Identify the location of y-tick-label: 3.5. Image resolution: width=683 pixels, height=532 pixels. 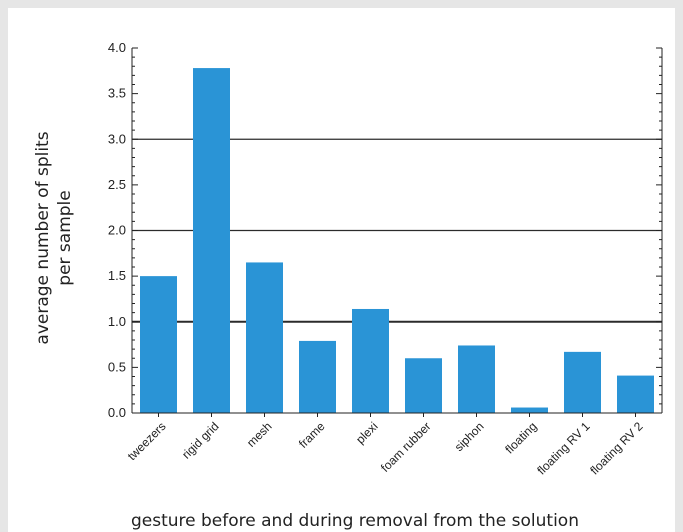
(117, 93).